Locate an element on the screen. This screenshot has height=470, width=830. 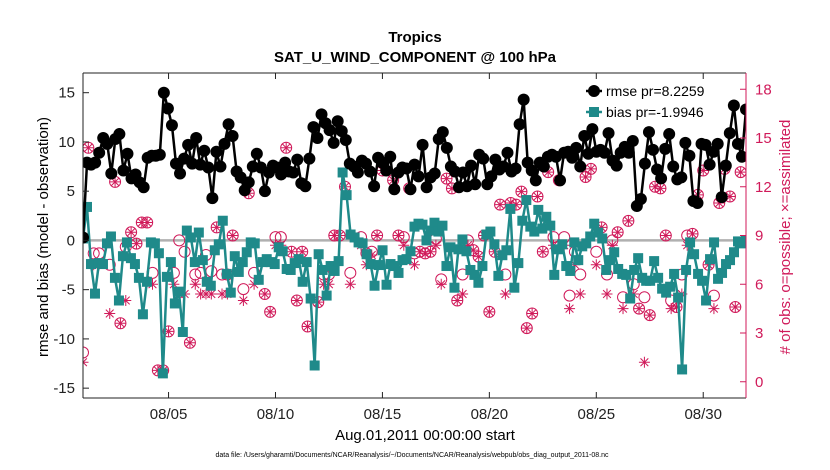
chart-title: Tropics is located at coordinates (414, 37).